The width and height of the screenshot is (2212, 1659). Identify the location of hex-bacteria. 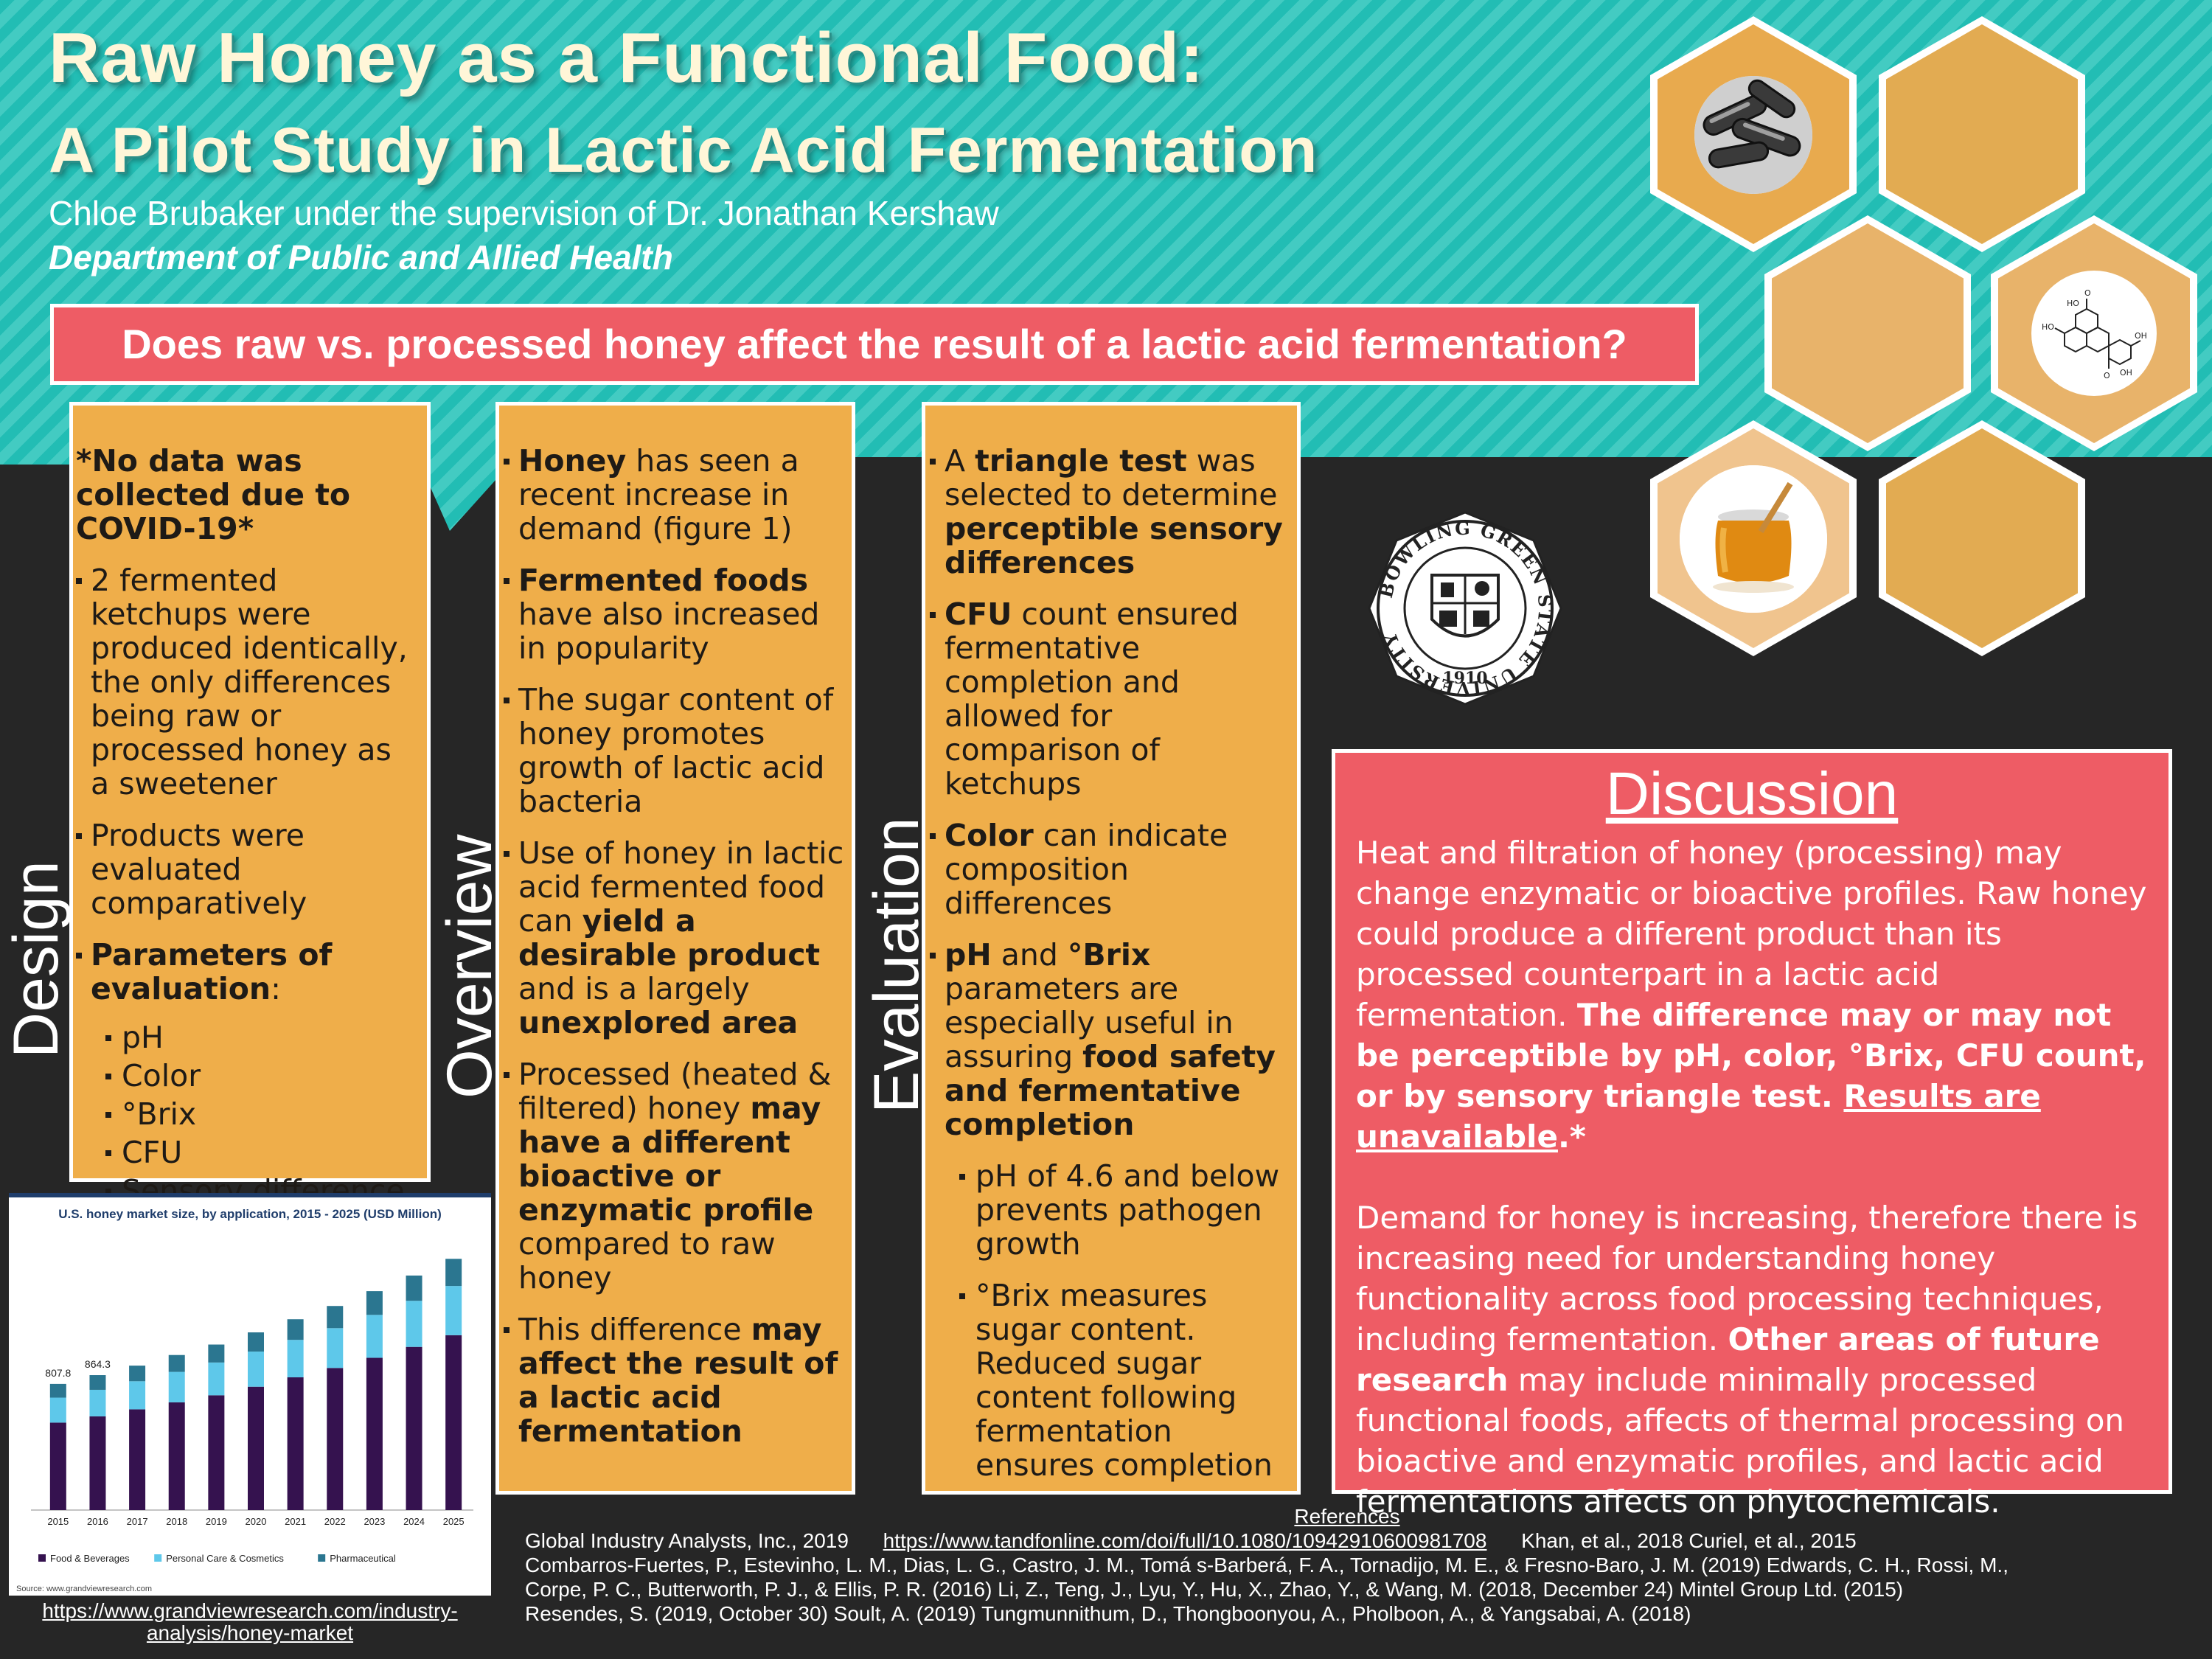
(1753, 134).